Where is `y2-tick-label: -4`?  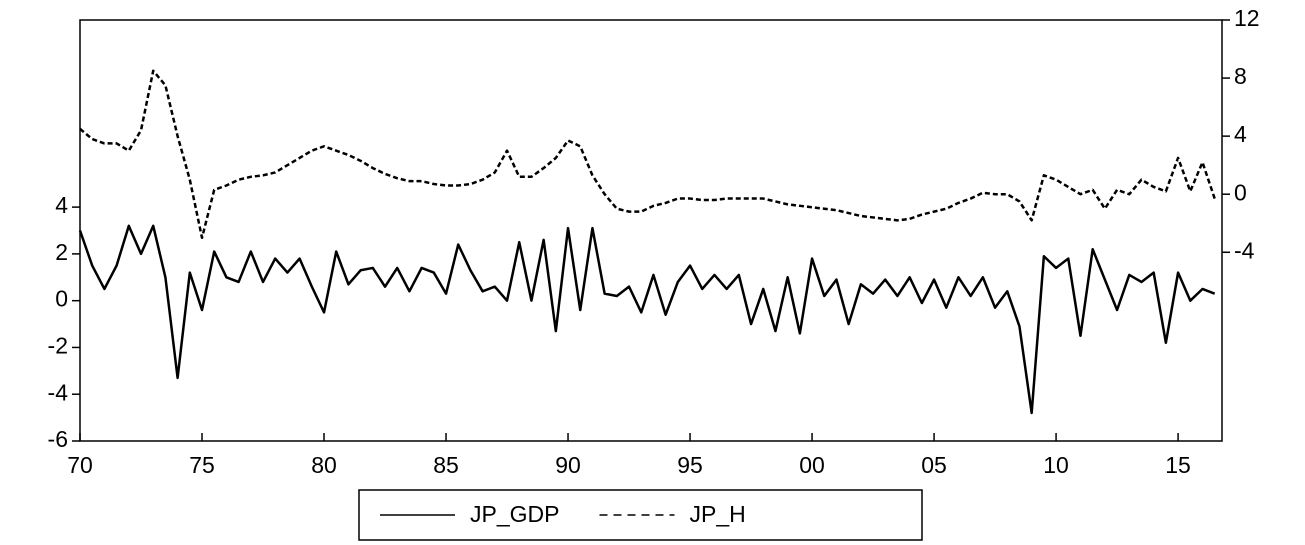 y2-tick-label: -4 is located at coordinates (1244, 250).